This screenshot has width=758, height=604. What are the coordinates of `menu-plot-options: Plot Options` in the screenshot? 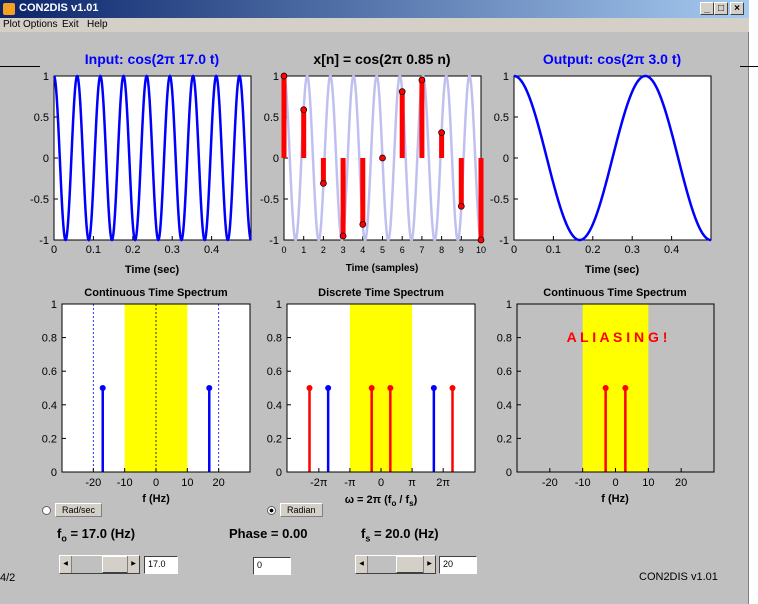 It's located at (30, 24).